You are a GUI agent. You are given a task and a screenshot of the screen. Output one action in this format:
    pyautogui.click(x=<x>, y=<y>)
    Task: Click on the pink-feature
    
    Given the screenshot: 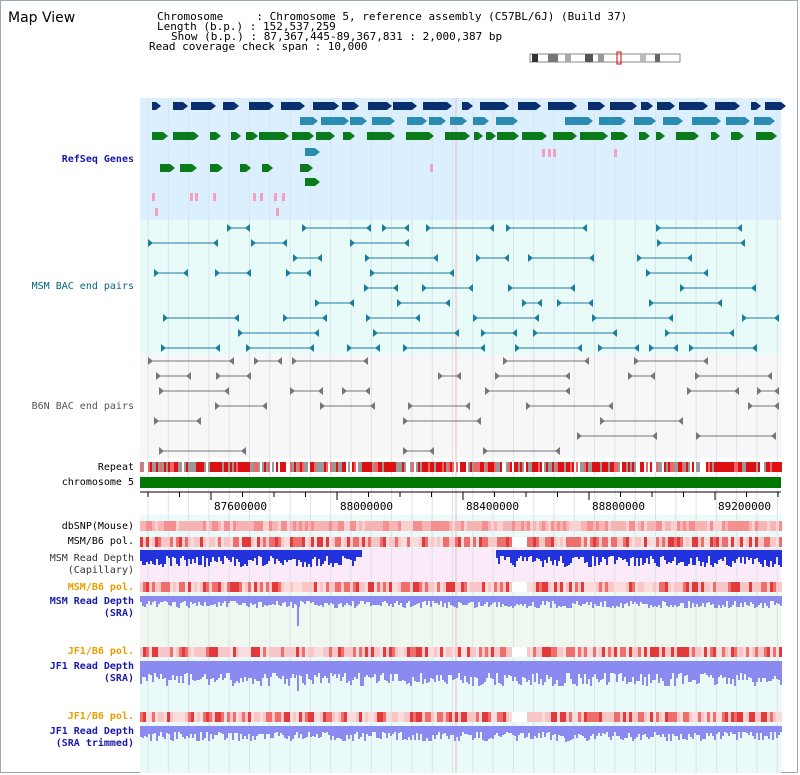 What is the action you would take?
    pyautogui.click(x=283, y=197)
    